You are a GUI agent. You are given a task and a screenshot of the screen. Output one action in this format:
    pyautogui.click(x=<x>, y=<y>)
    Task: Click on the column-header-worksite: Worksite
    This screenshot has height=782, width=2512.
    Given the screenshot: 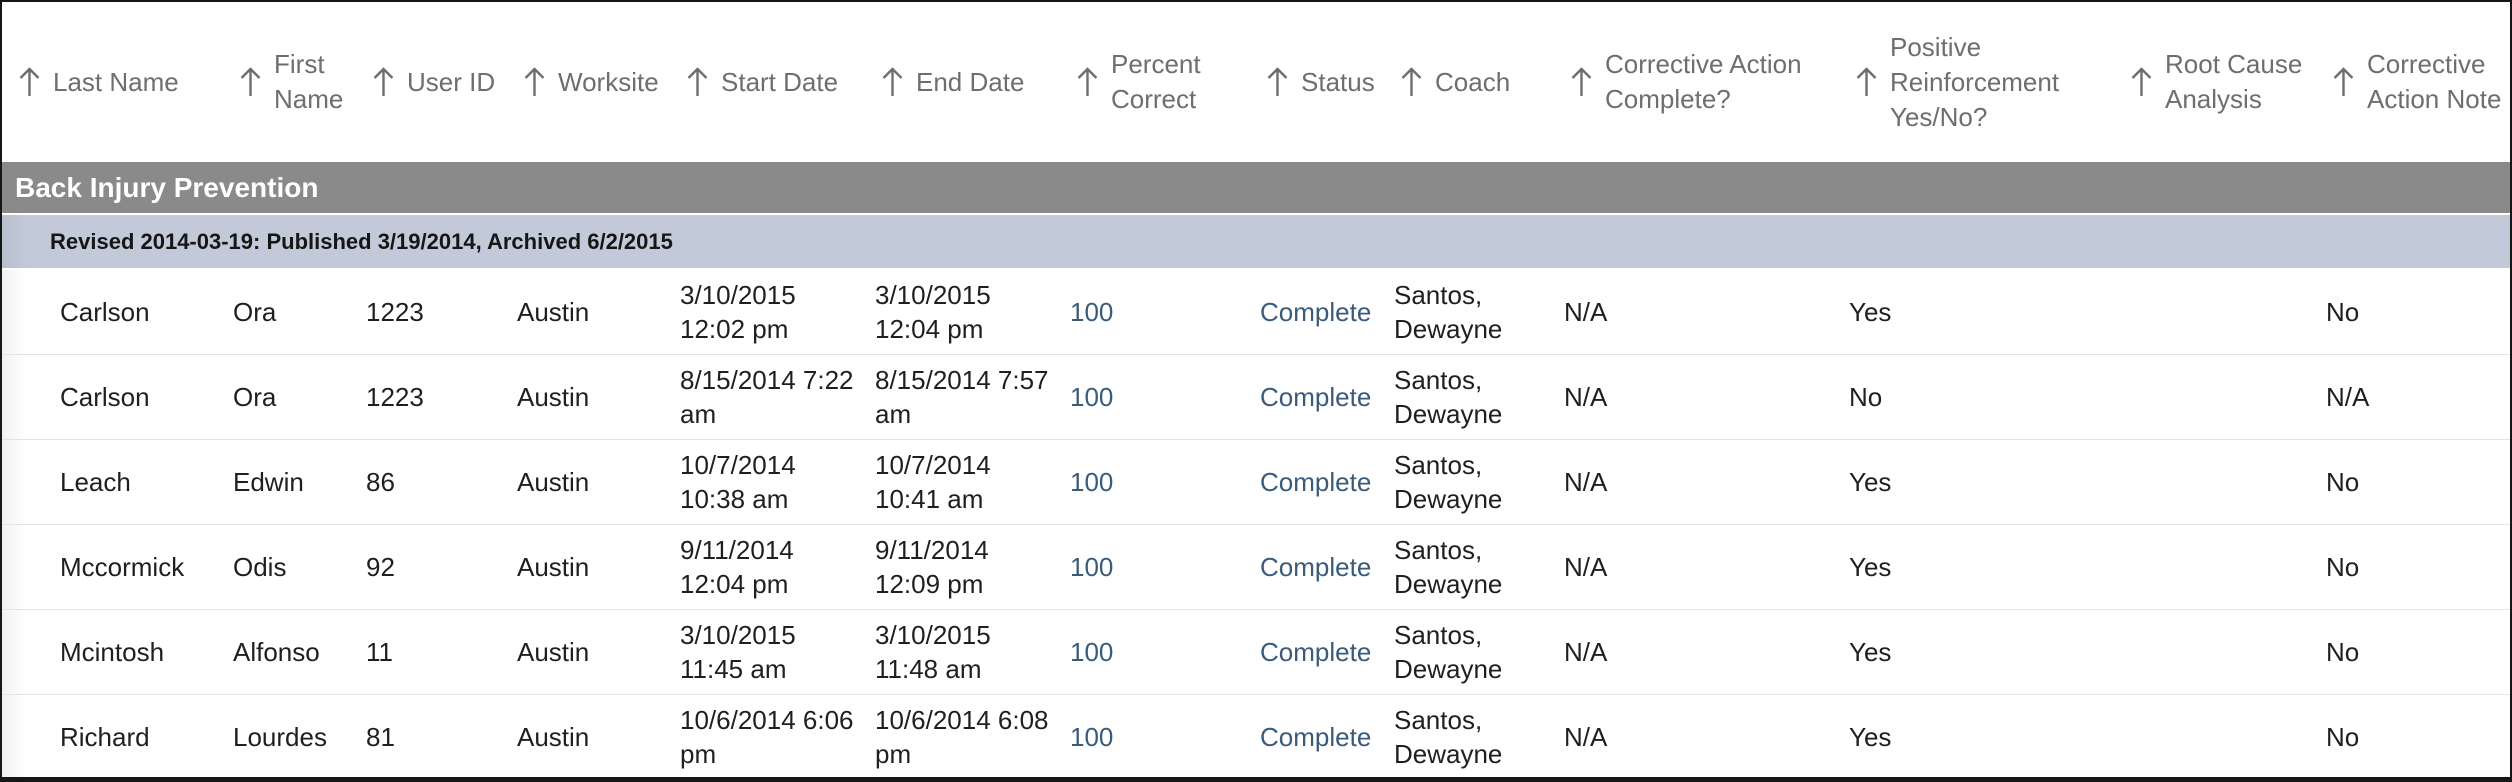 What is the action you would take?
    pyautogui.click(x=588, y=82)
    